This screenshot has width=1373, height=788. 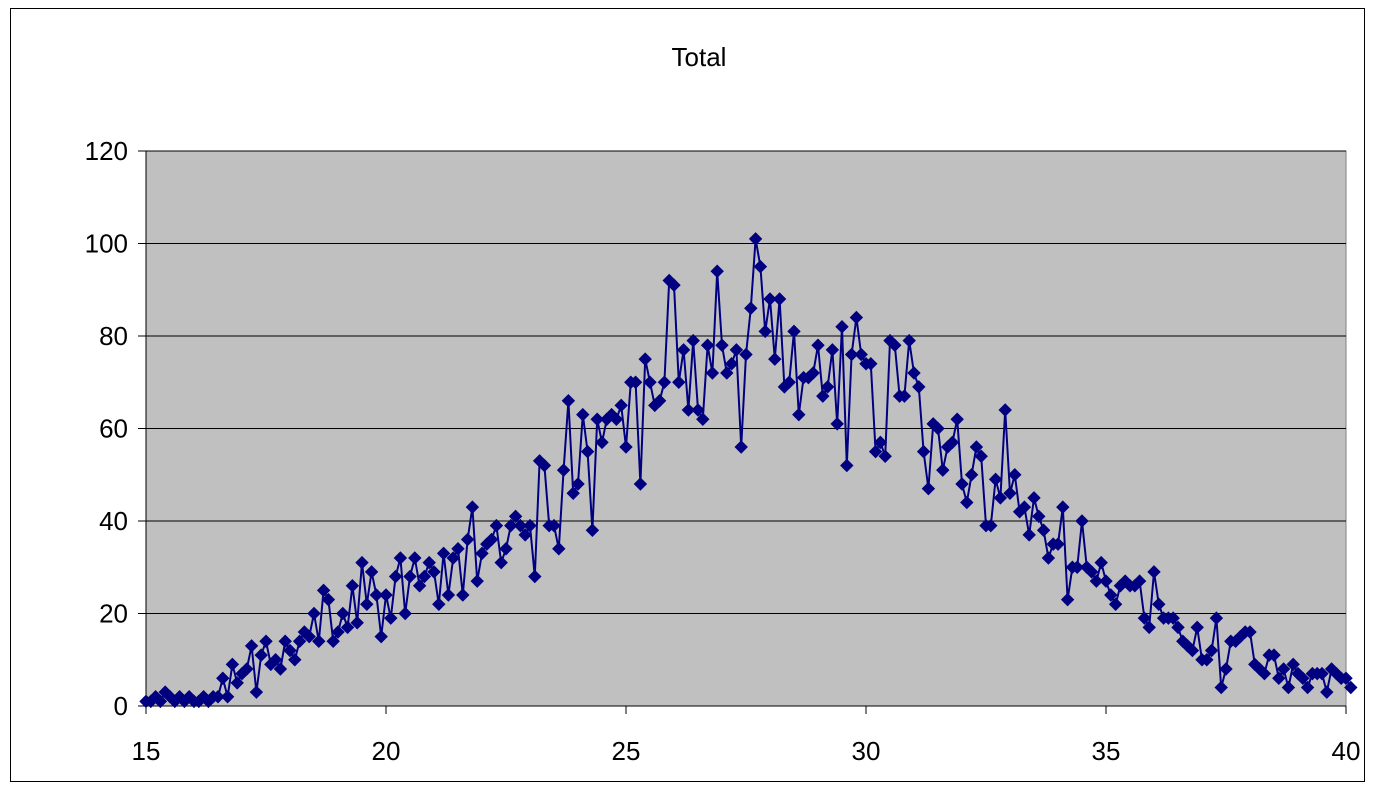 What do you see at coordinates (866, 751) in the screenshot?
I see `x-tick-label: 30` at bounding box center [866, 751].